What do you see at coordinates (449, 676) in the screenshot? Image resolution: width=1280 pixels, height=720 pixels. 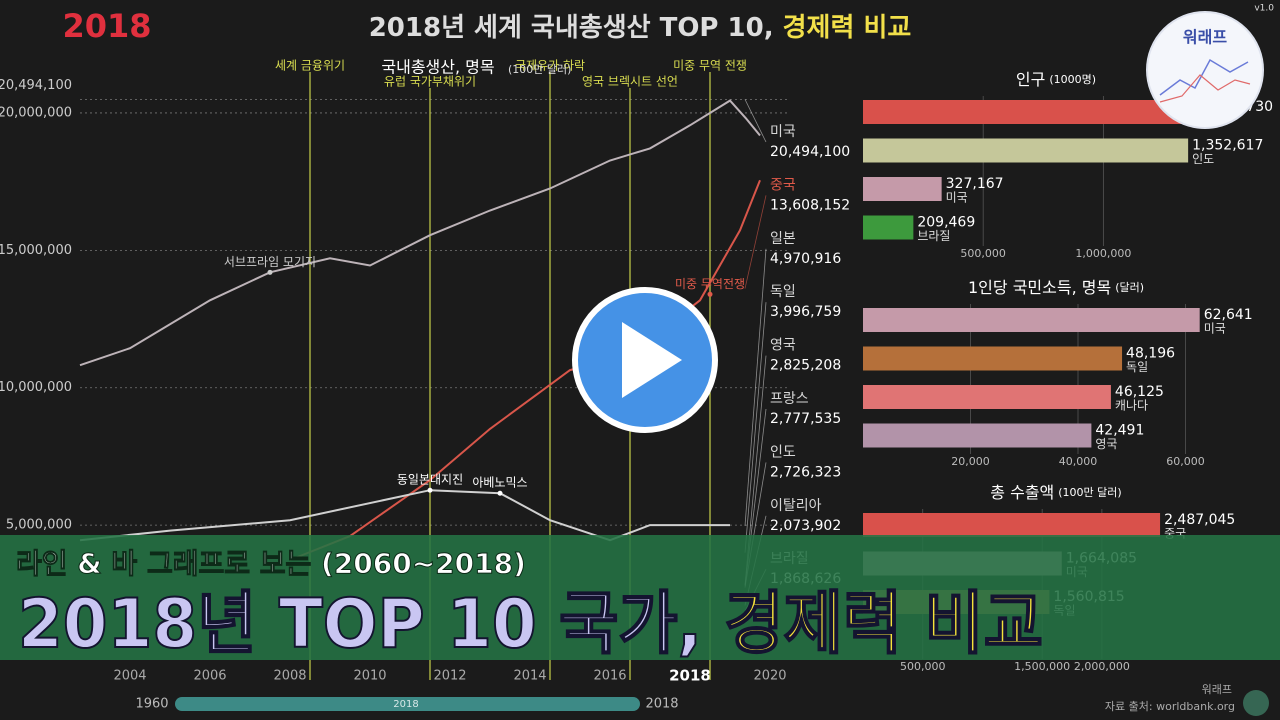 I see `x-tick-label: 2012` at bounding box center [449, 676].